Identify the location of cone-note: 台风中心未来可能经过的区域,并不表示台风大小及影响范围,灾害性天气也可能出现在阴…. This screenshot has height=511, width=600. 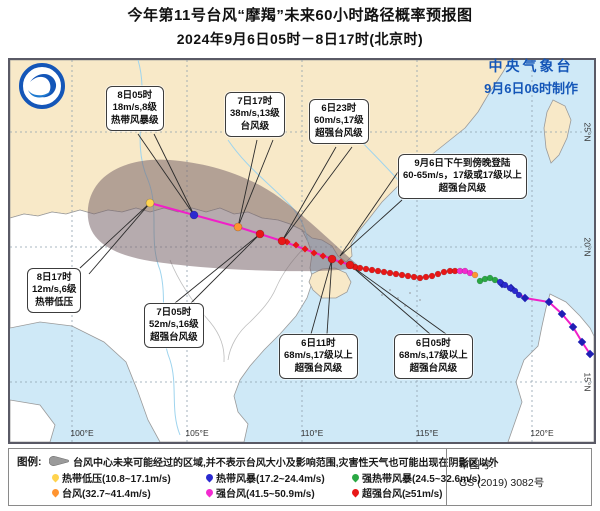
(286, 463).